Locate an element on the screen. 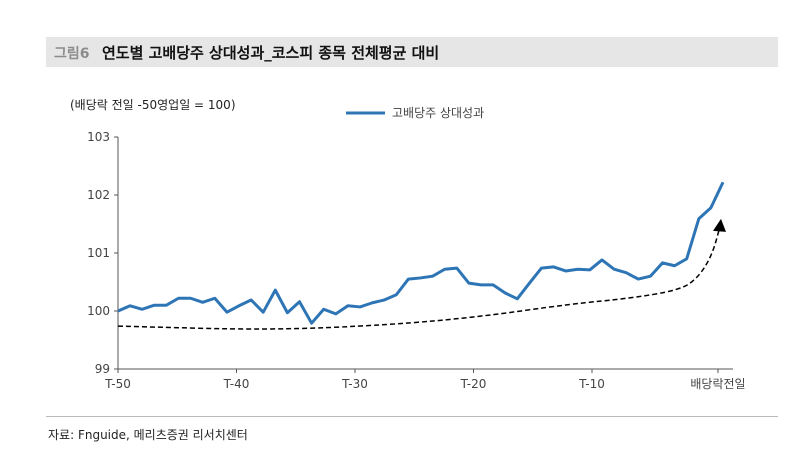 Image resolution: width=800 pixels, height=468 pixels. y-tick-label: 99 is located at coordinates (102, 369).